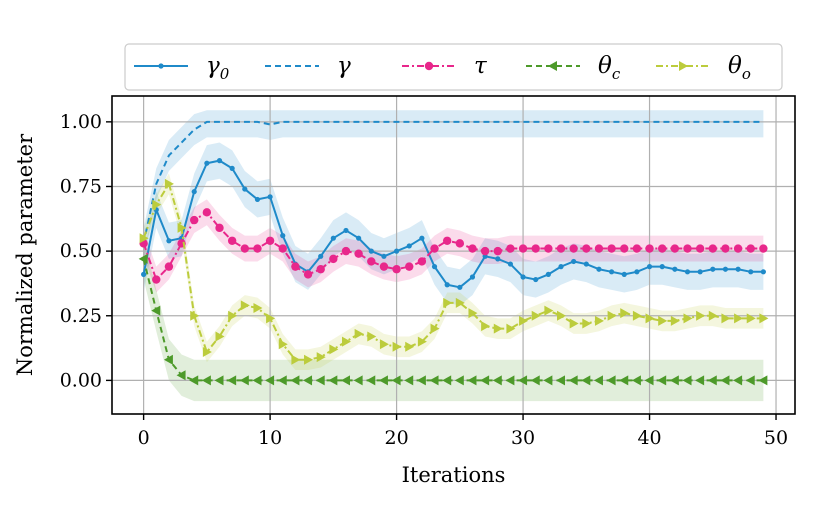  I want to click on legend-label: γ0, so click(218, 68).